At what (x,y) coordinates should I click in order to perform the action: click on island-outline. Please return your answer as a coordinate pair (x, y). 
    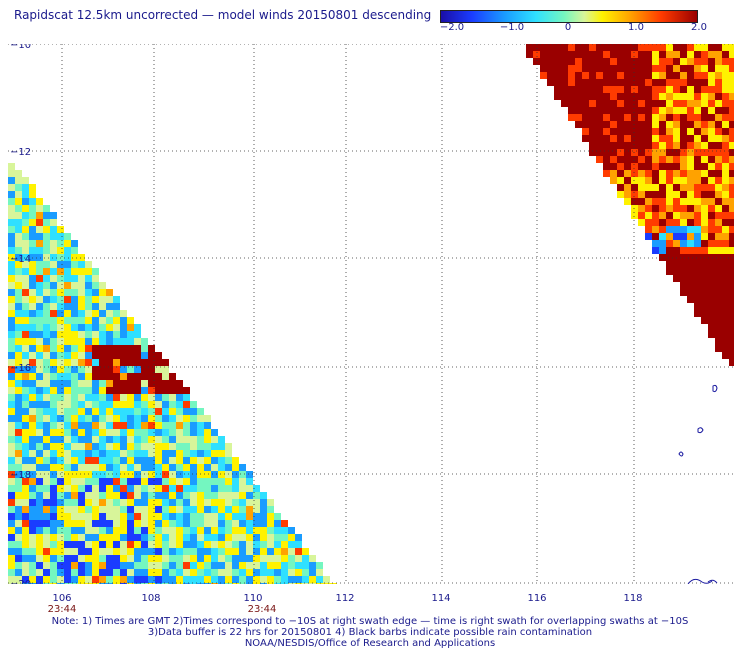
    Looking at the image, I should click on (715, 388).